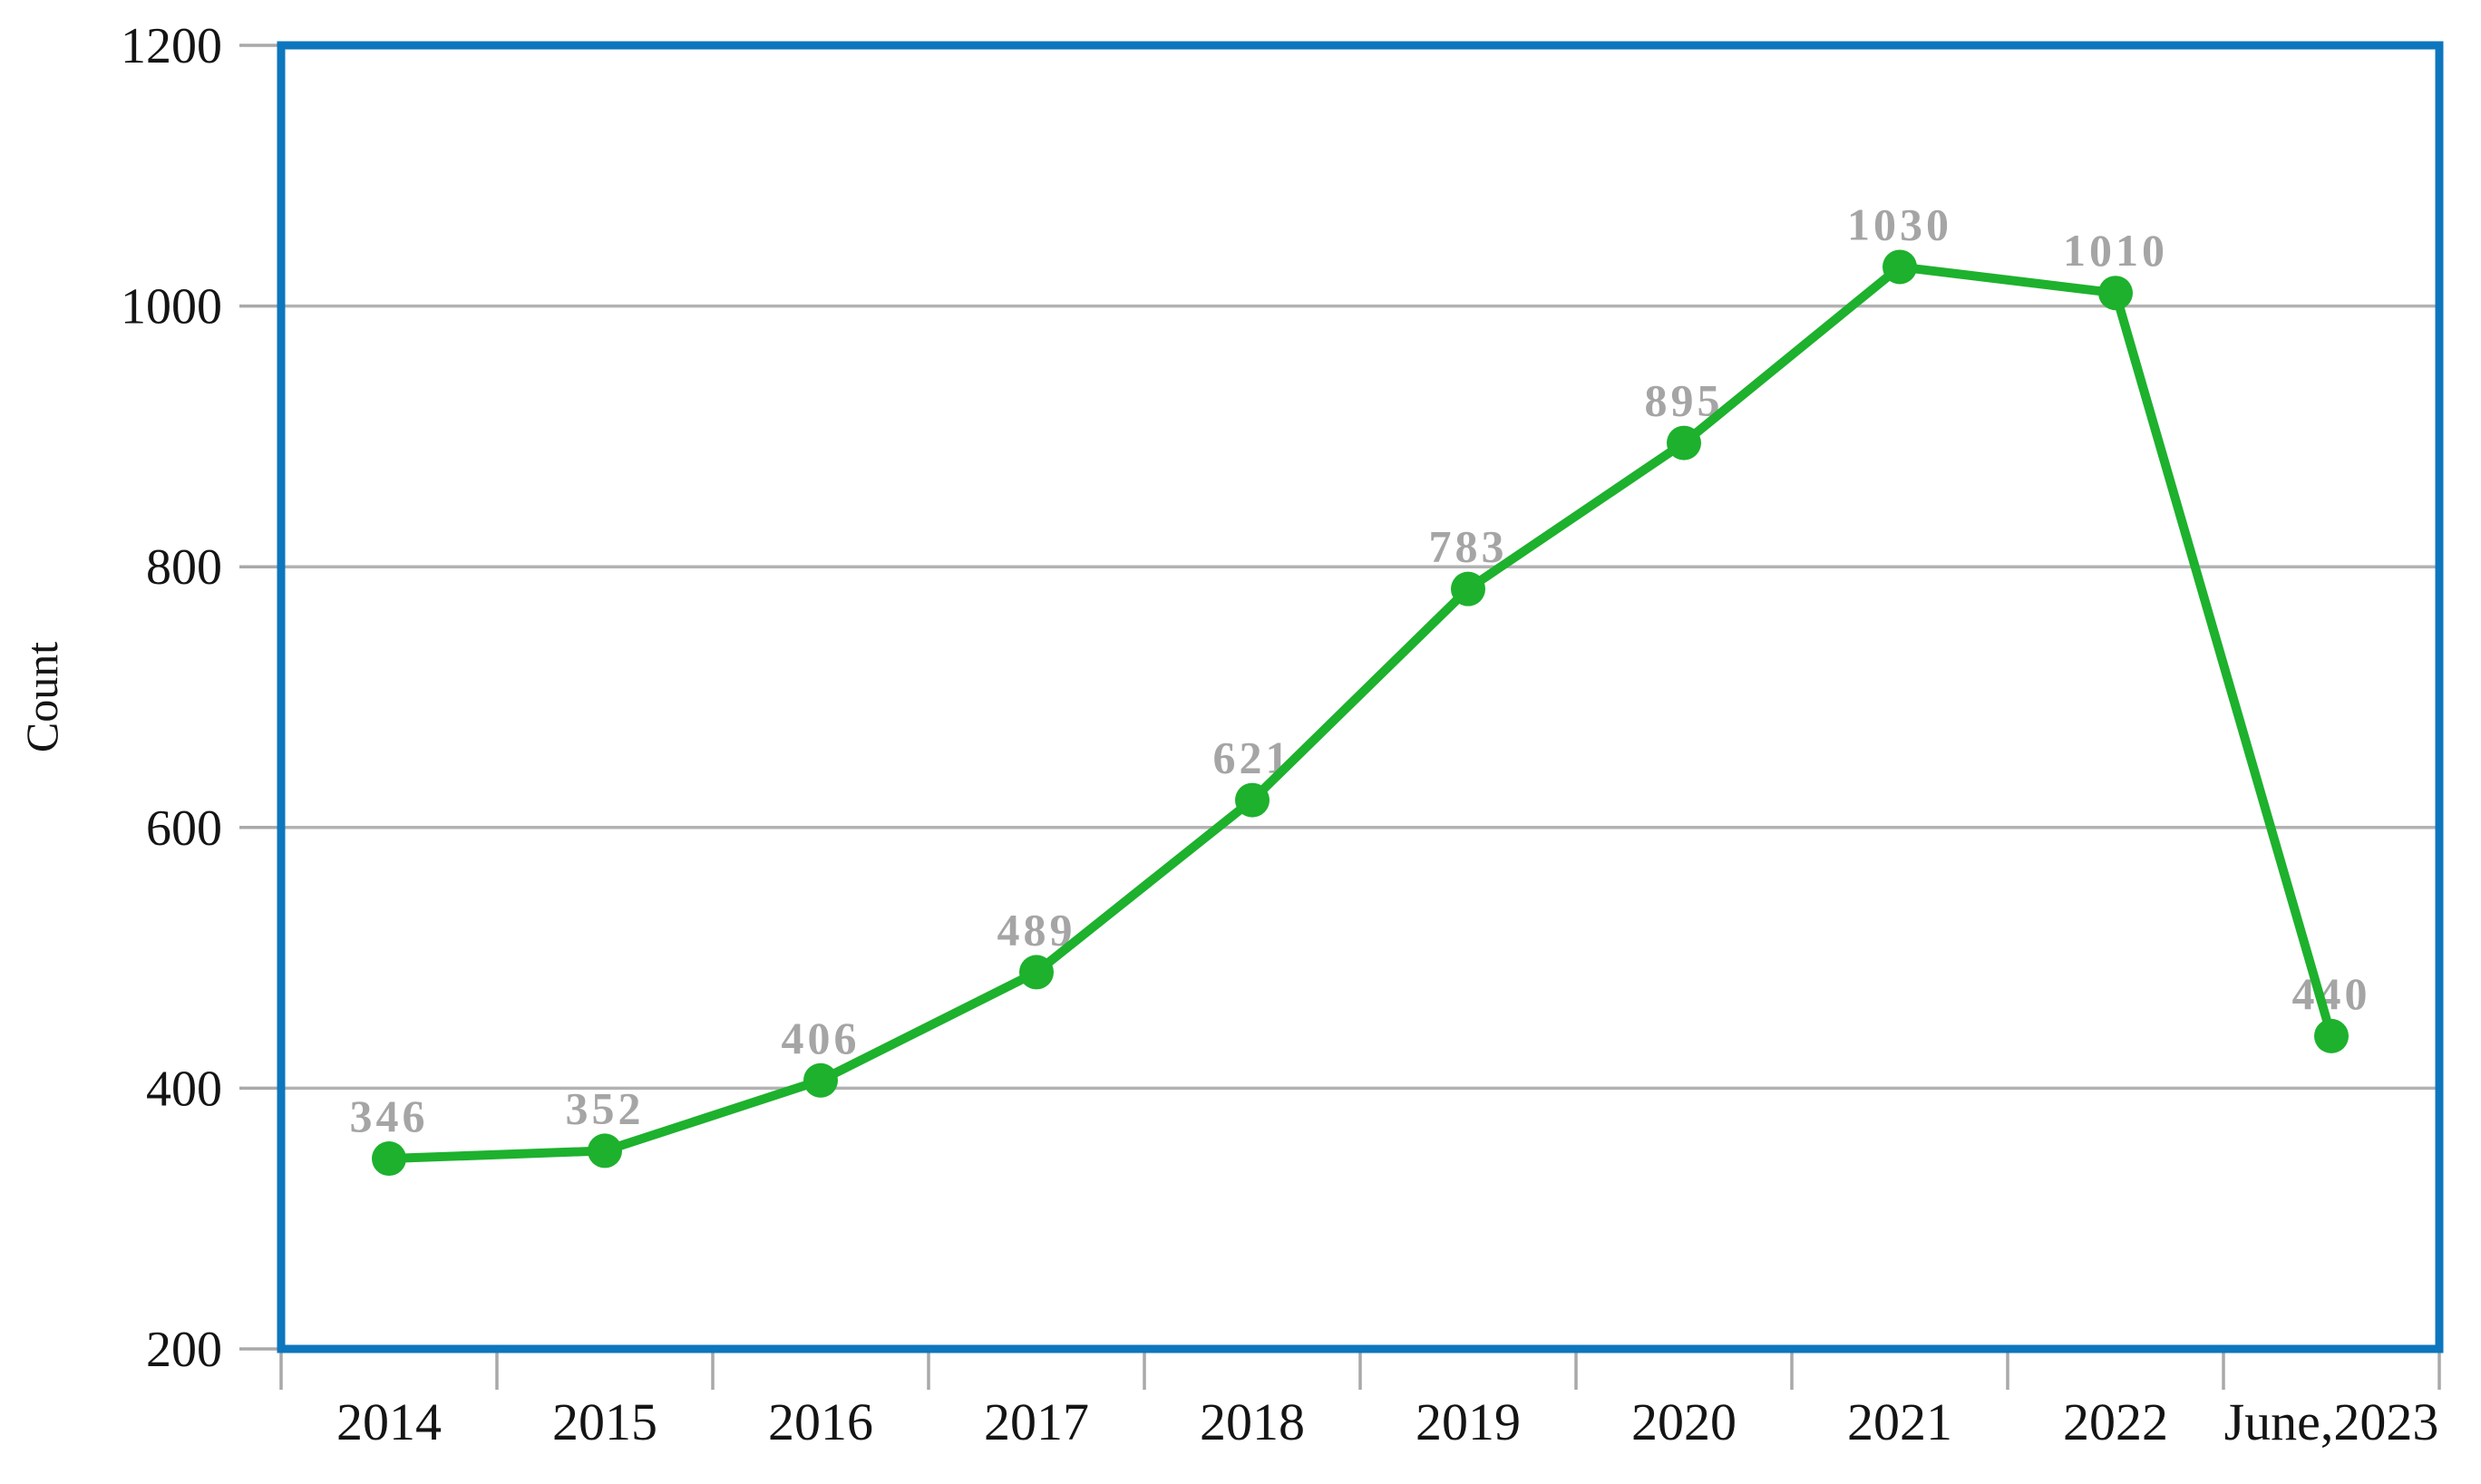  Describe the element at coordinates (1469, 1421) in the screenshot. I see `x-category-label-2019: 2019` at that location.